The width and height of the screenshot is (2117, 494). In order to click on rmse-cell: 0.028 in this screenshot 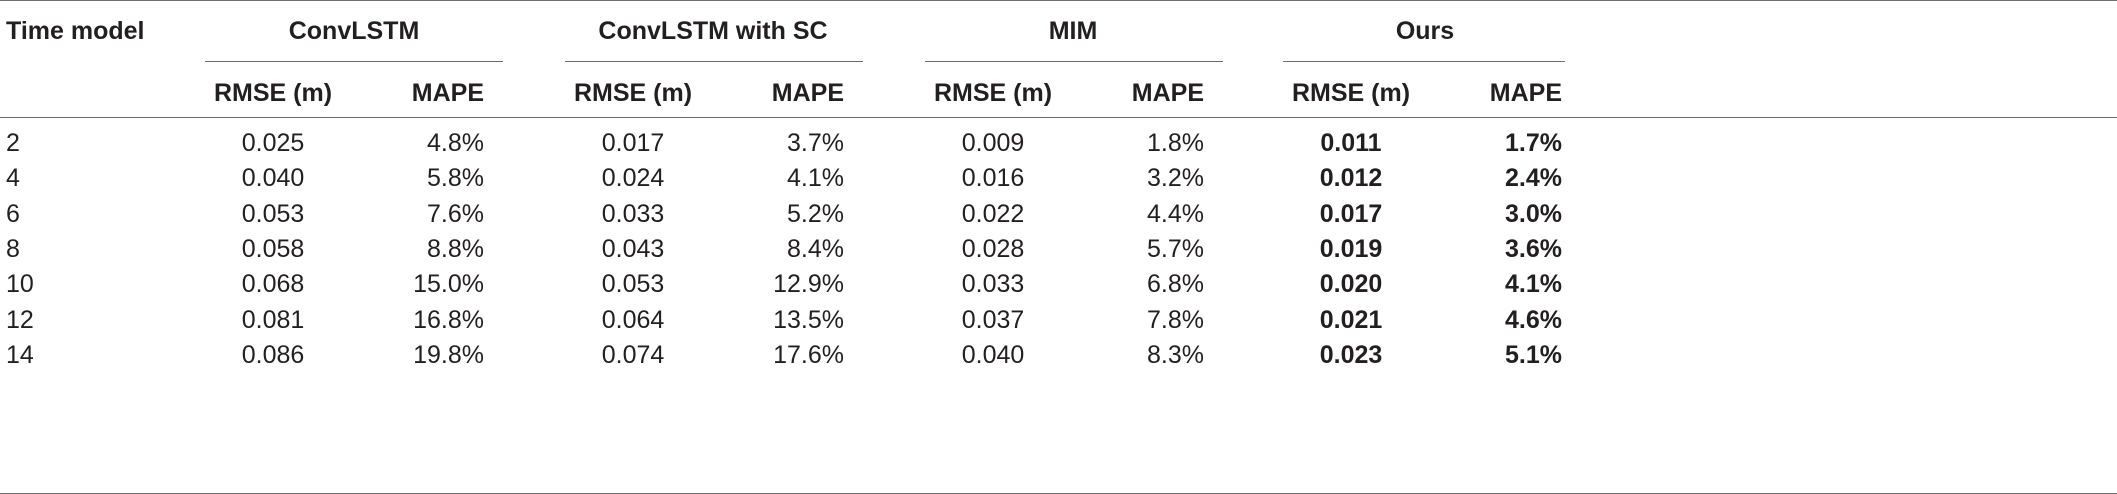, I will do `click(993, 249)`.